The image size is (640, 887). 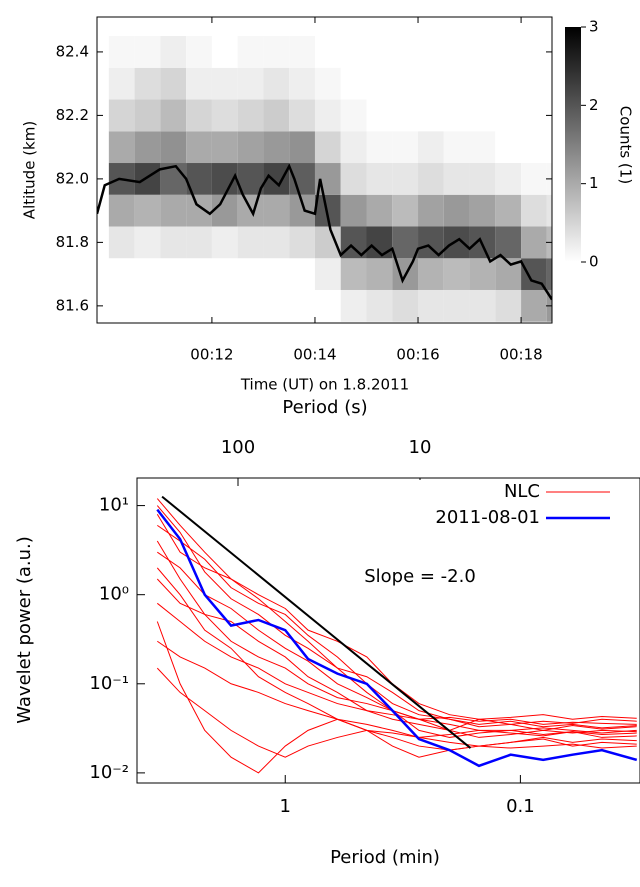 I want to click on altitude-line, so click(x=324, y=232).